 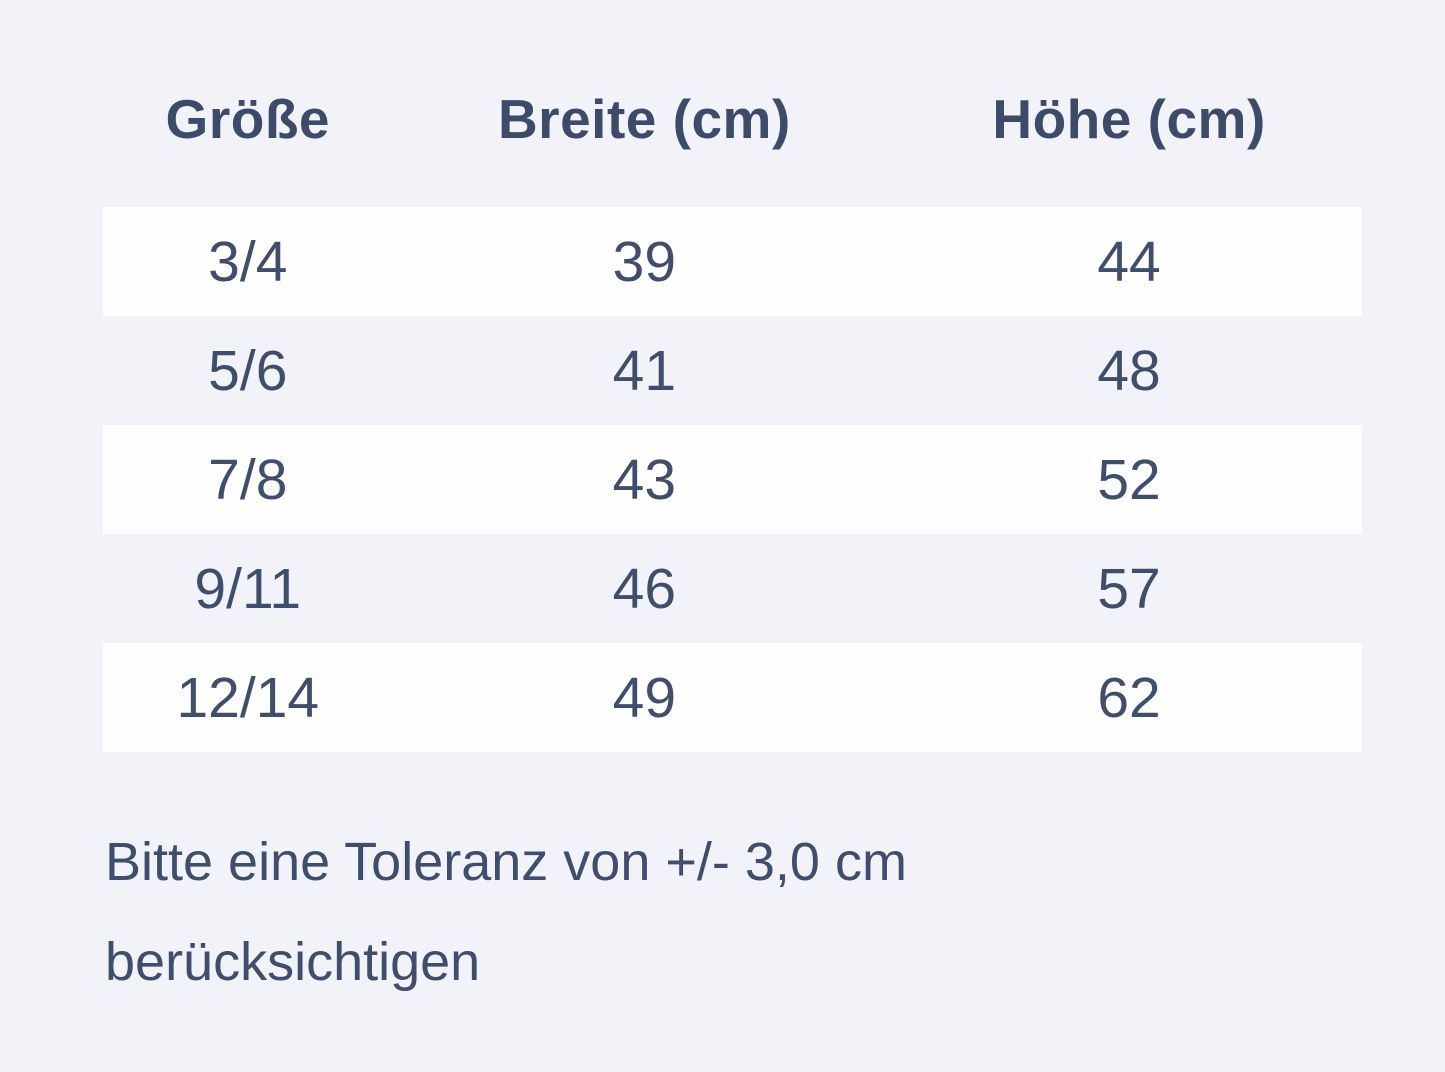 I want to click on cell-height: 57, so click(x=1129, y=588).